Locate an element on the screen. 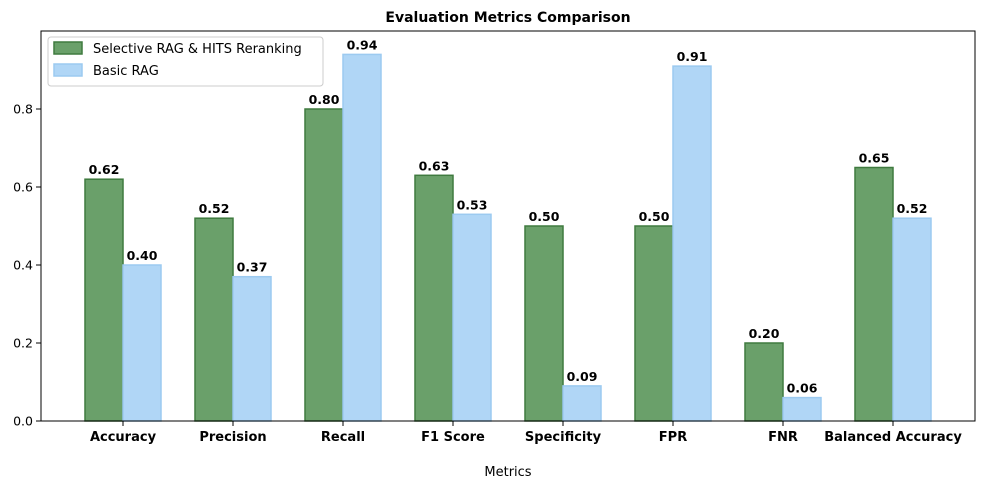  y-tick-label-1: 0.2 is located at coordinates (23, 343).